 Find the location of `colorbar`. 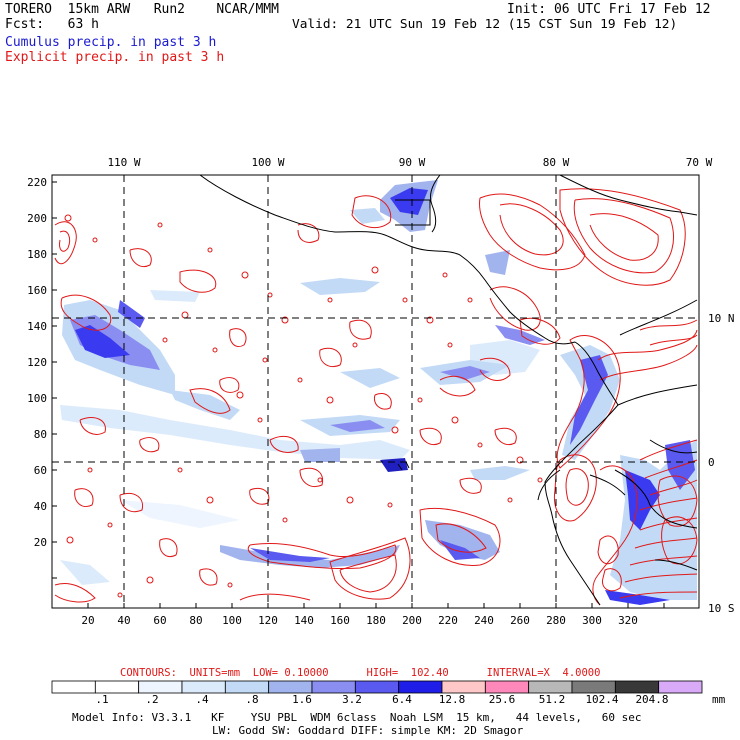

colorbar is located at coordinates (377, 687).